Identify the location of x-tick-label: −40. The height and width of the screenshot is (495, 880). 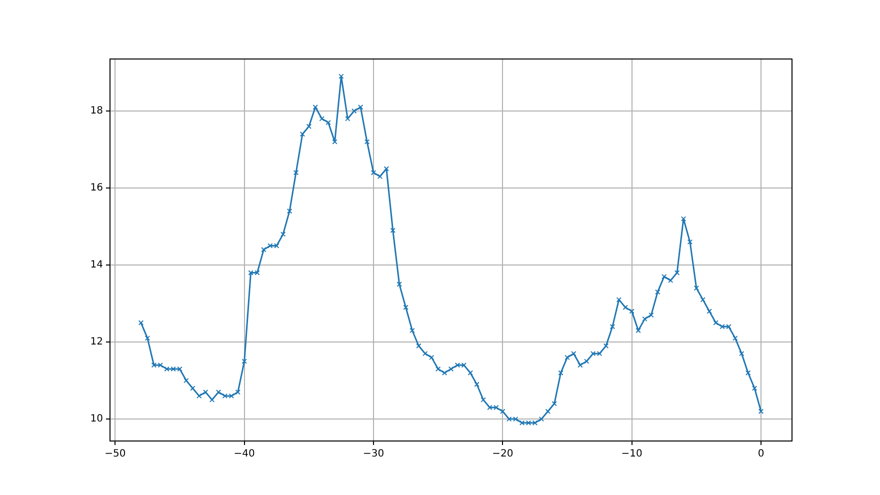
(244, 454).